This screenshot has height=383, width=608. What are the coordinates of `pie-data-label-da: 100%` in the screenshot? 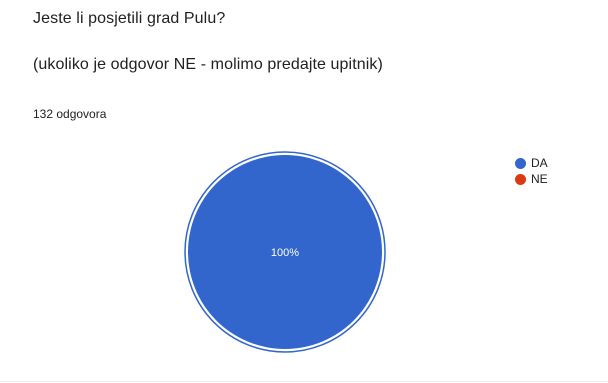 It's located at (285, 253).